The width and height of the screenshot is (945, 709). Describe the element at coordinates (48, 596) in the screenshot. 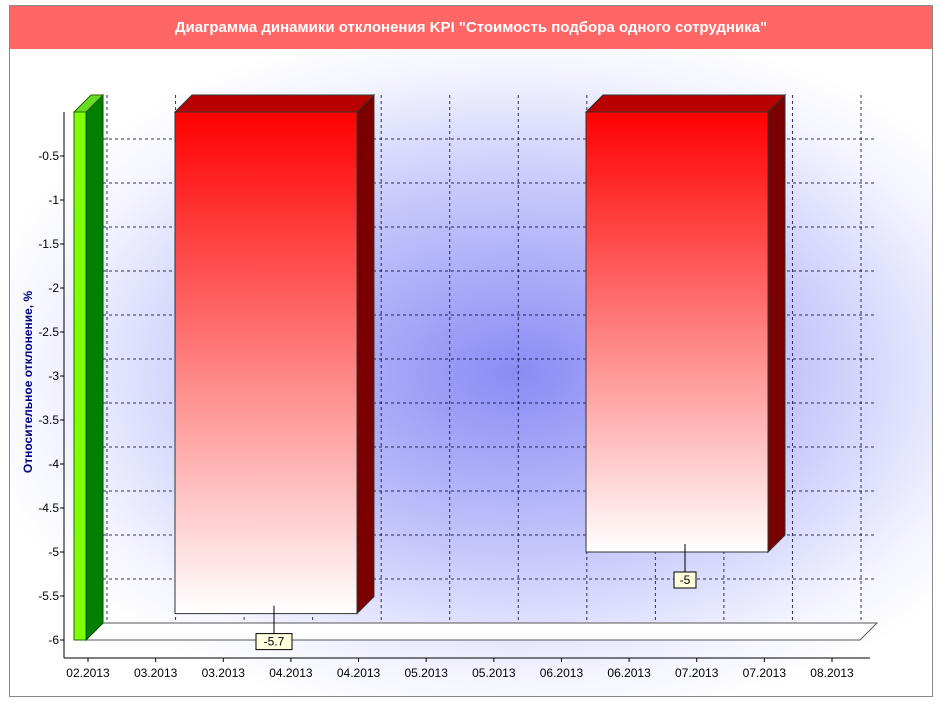

I see `y-tick-label: -5.5` at that location.